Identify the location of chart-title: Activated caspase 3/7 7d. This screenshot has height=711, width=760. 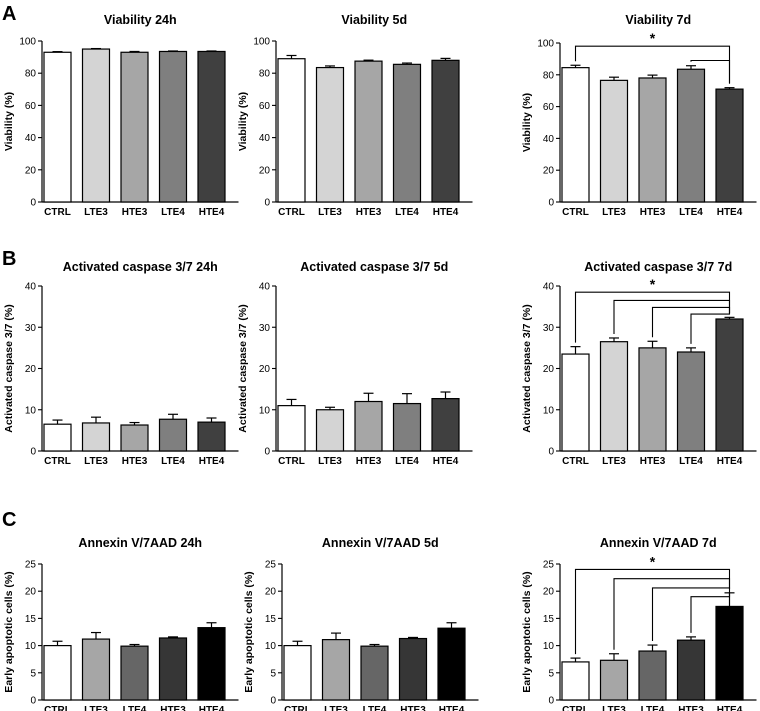
(658, 267).